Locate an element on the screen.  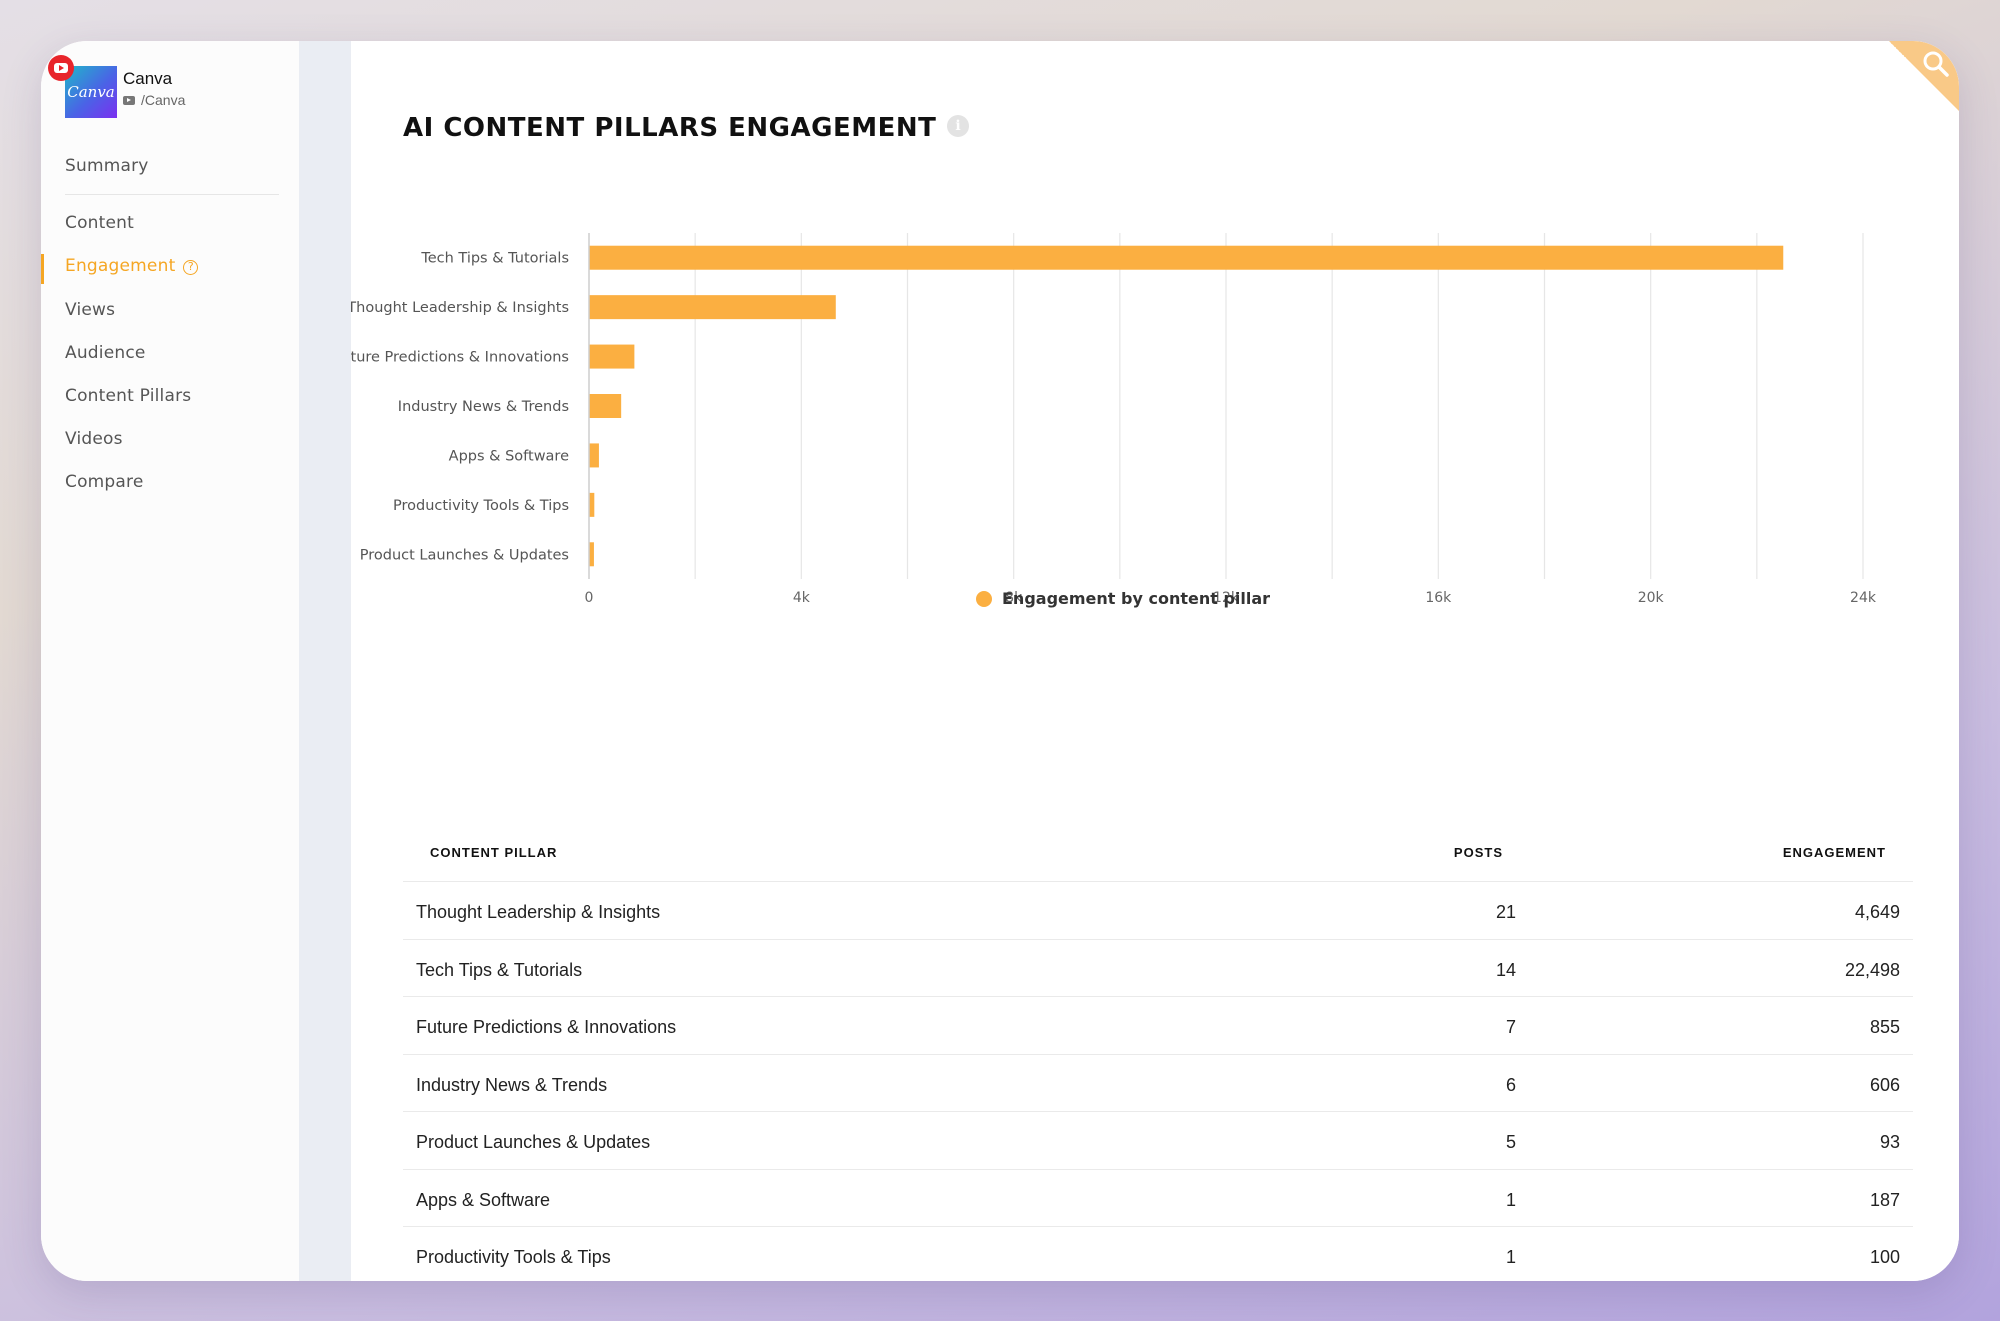
y-category-label: Productivity Tools & Tips is located at coordinates (481, 506).